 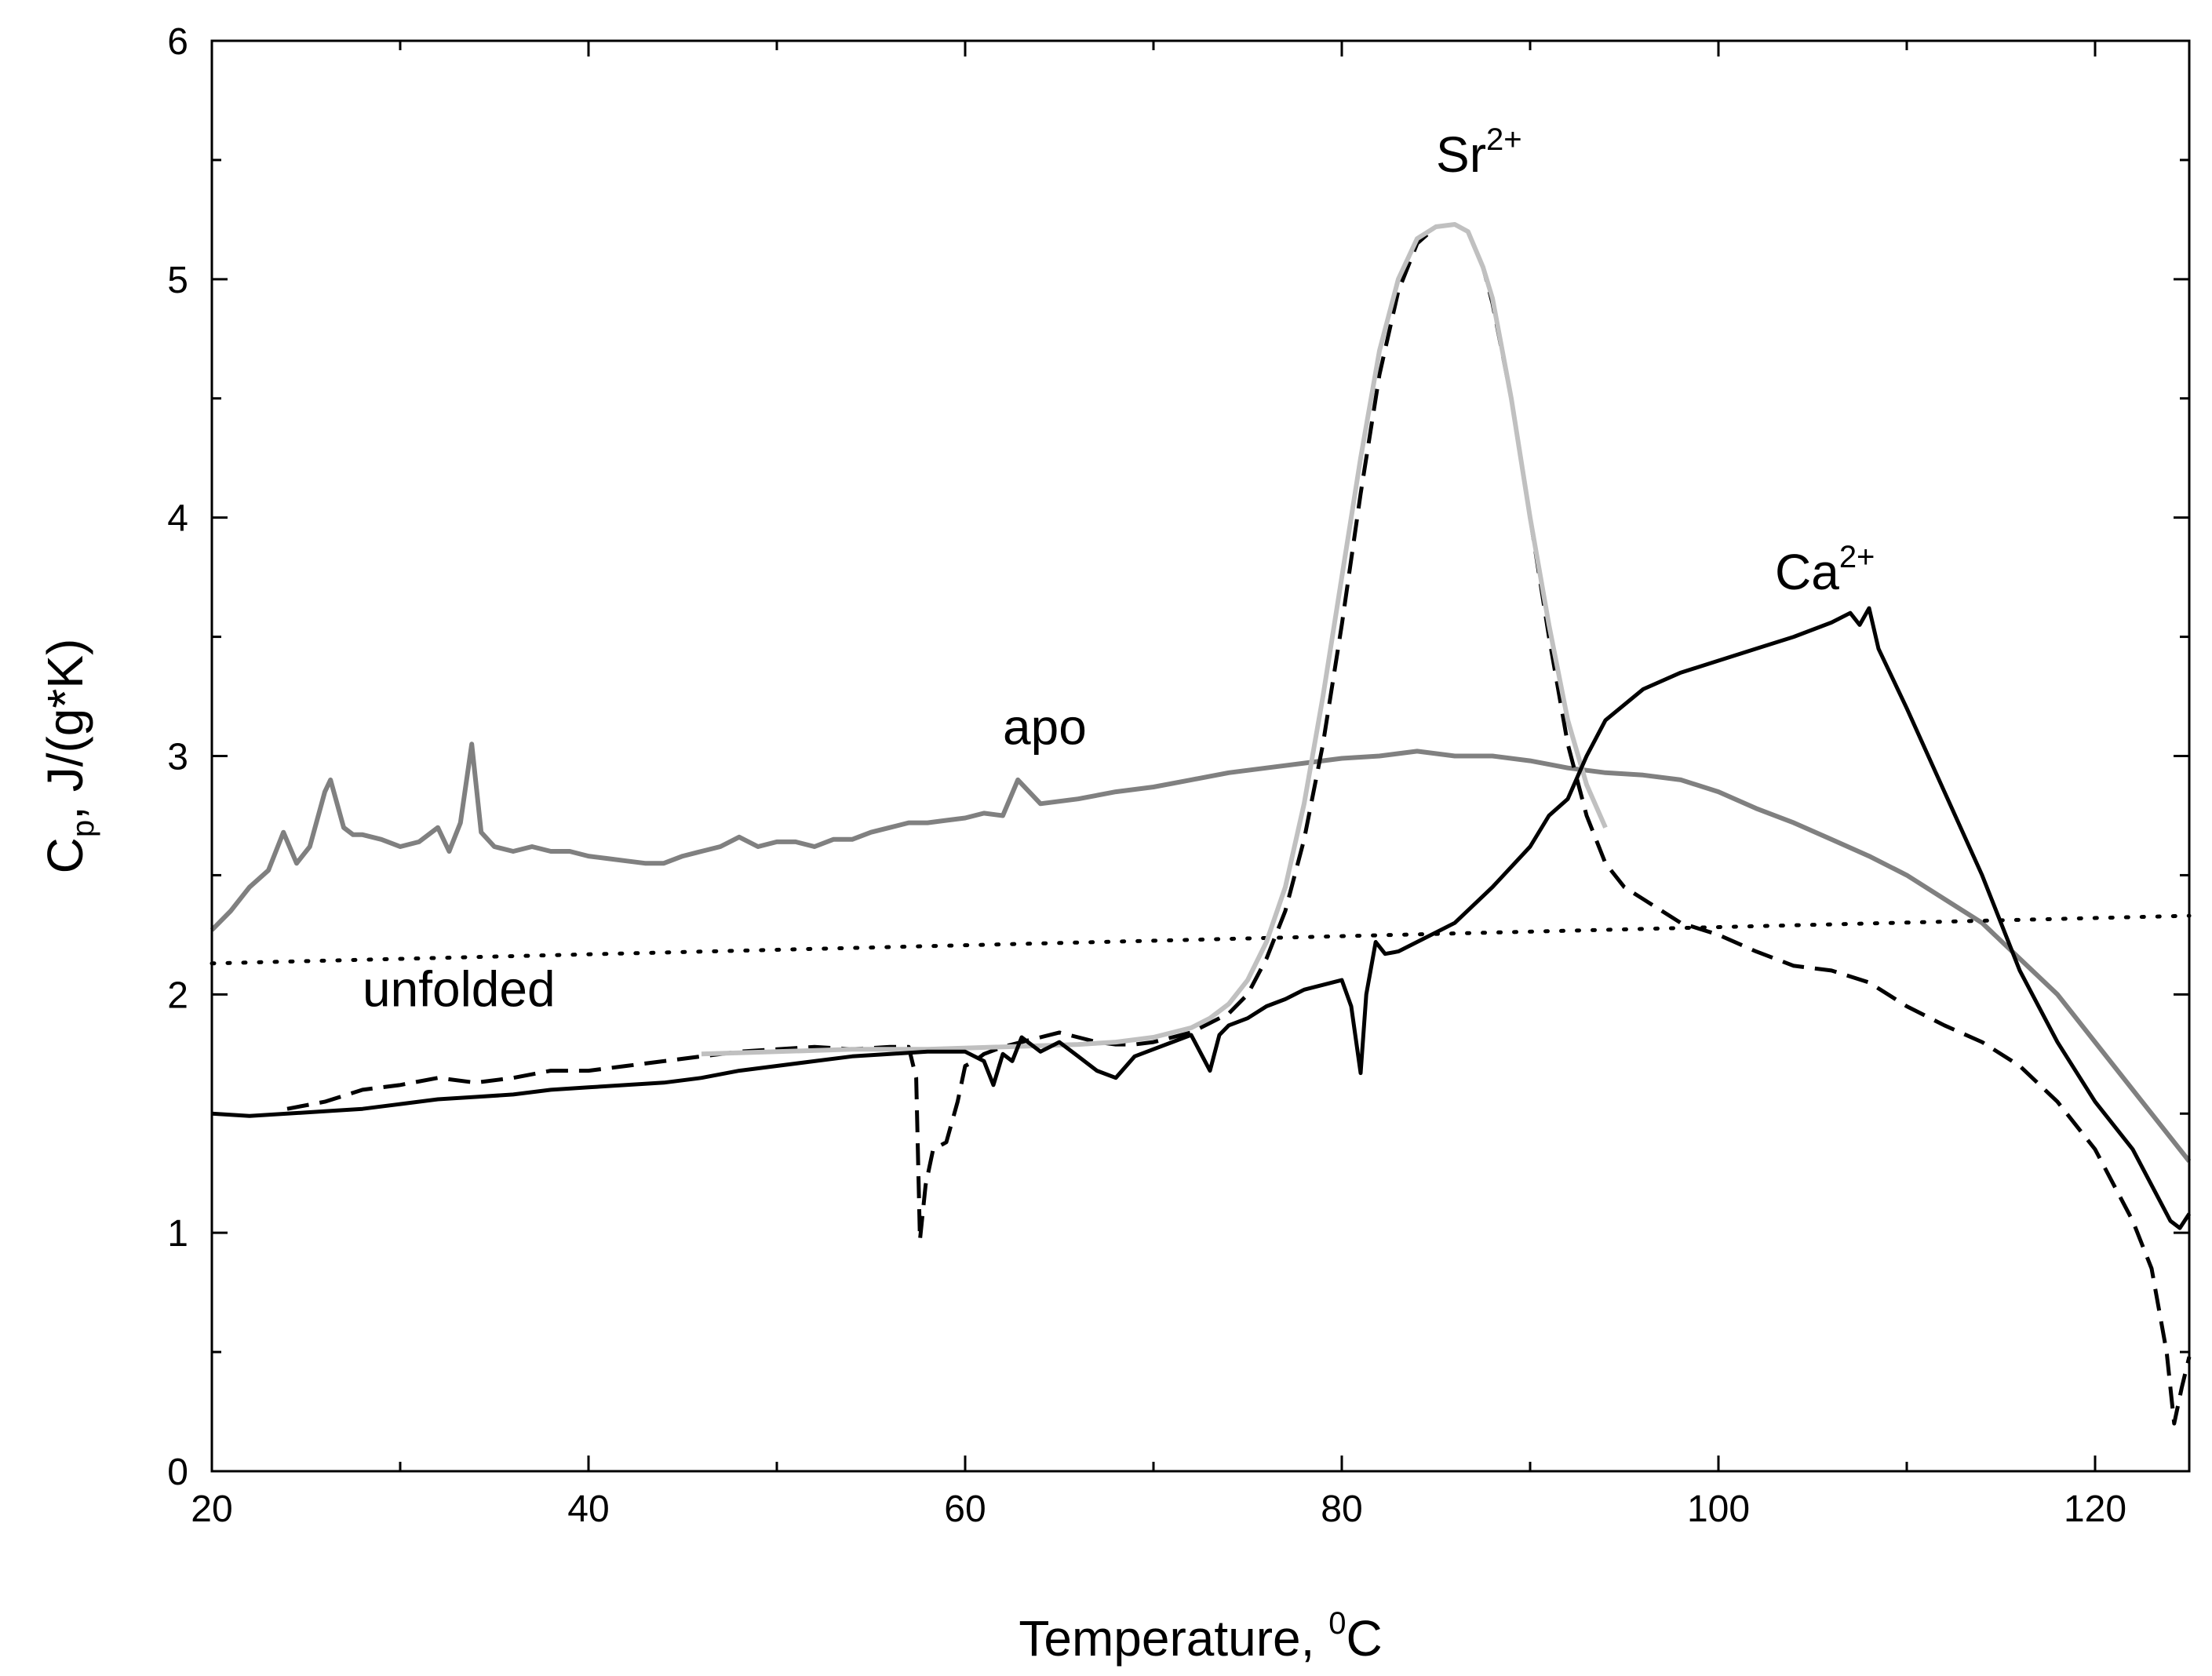 I want to click on x-tick-label: 20, so click(x=211, y=1509).